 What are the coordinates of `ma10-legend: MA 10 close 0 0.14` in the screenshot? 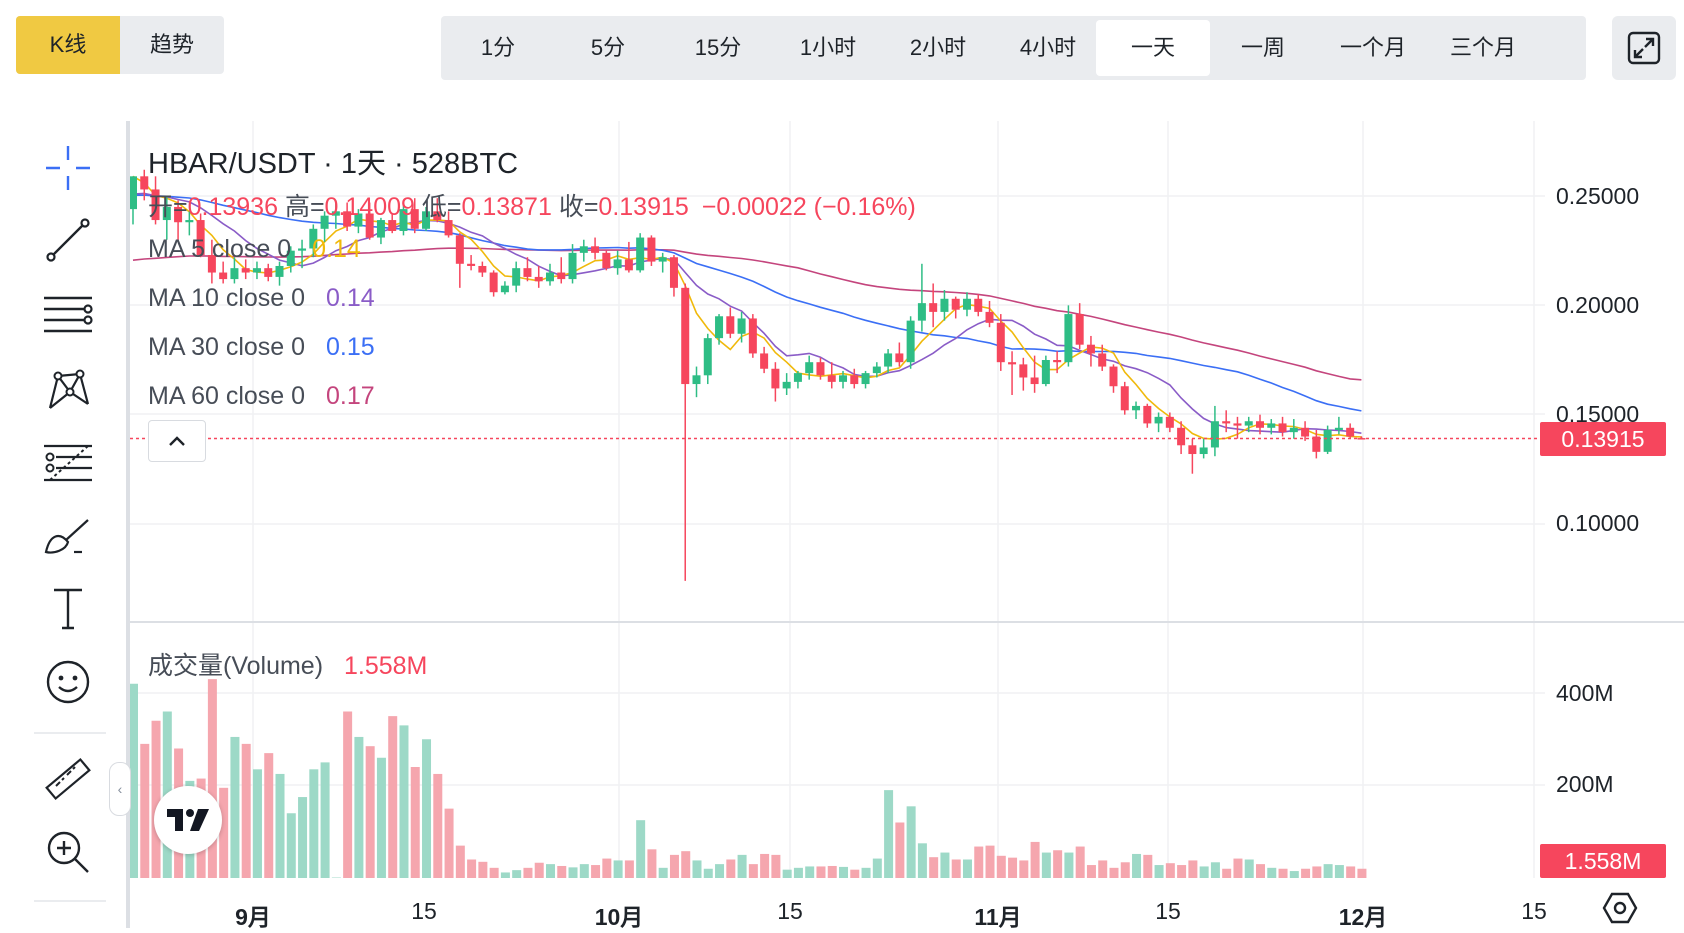 It's located at (261, 298).